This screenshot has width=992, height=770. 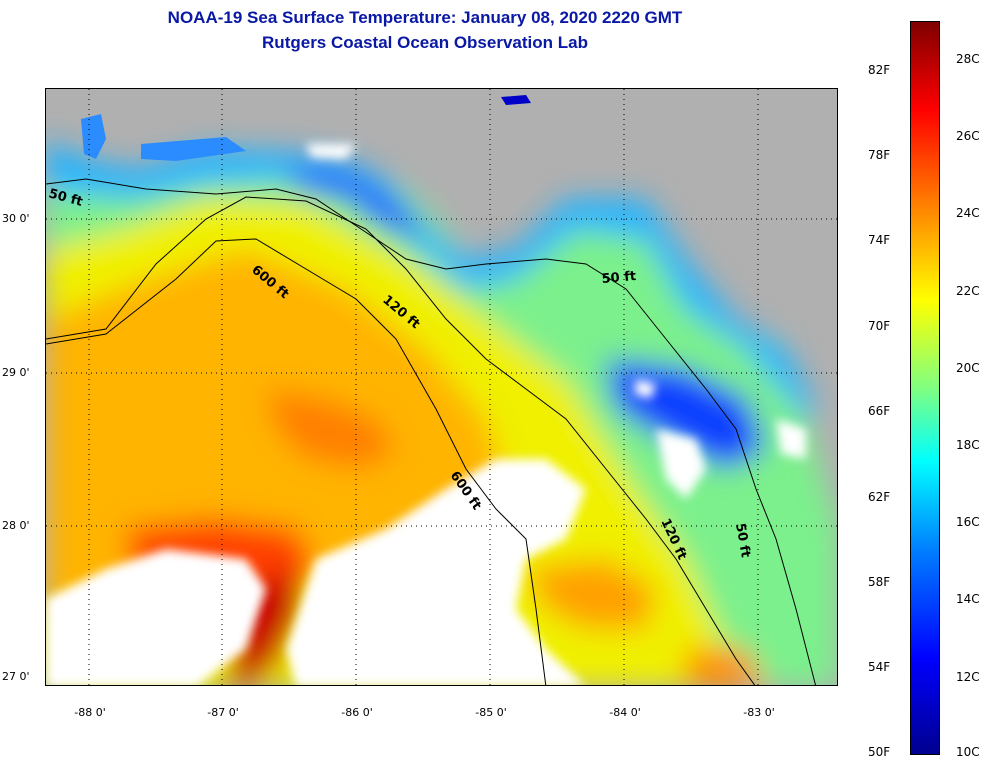 I want to click on lon-tick-label: -85 0', so click(x=491, y=712).